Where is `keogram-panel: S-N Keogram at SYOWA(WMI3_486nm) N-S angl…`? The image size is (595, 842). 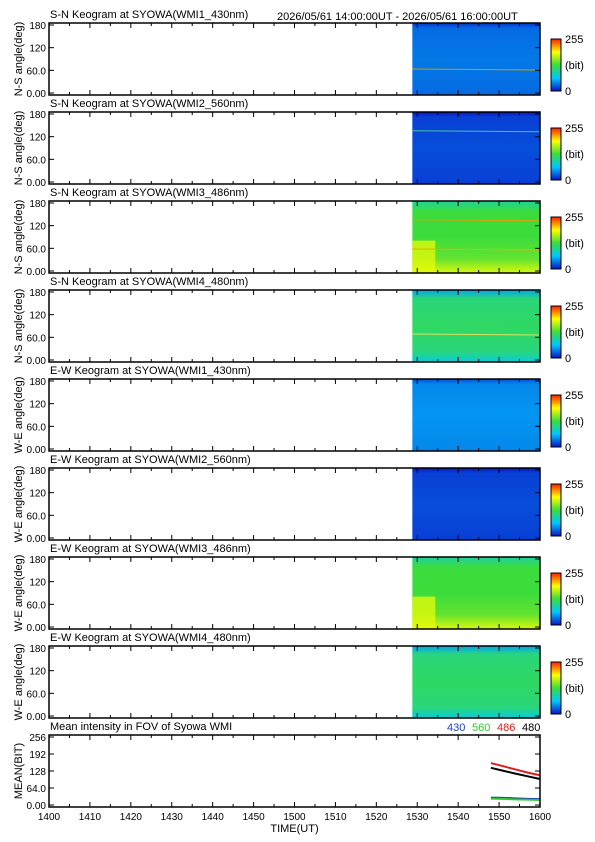
keogram-panel: S-N Keogram at SYOWA(WMI3_486nm) N-S angl… is located at coordinates (298, 232).